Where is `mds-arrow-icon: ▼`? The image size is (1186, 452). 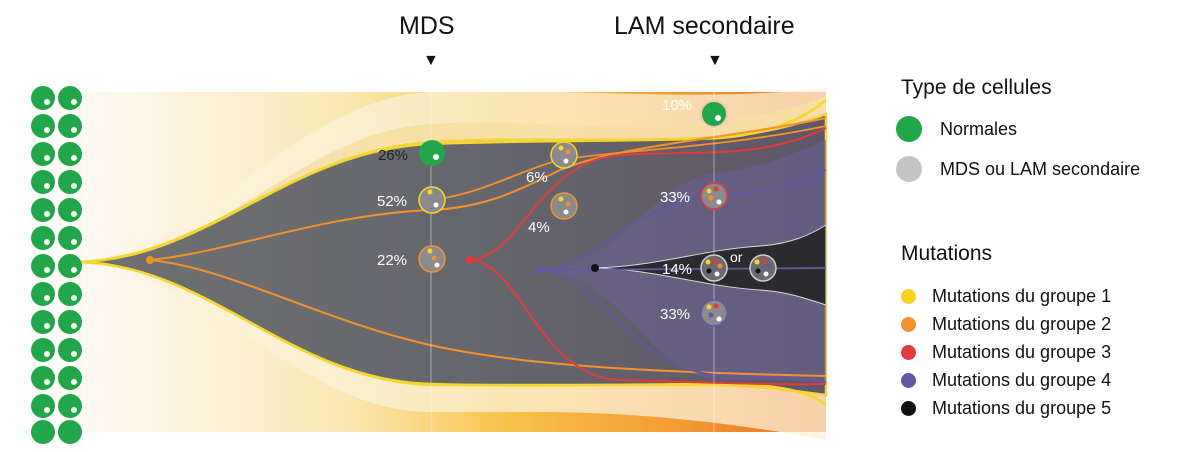 mds-arrow-icon: ▼ is located at coordinates (431, 60).